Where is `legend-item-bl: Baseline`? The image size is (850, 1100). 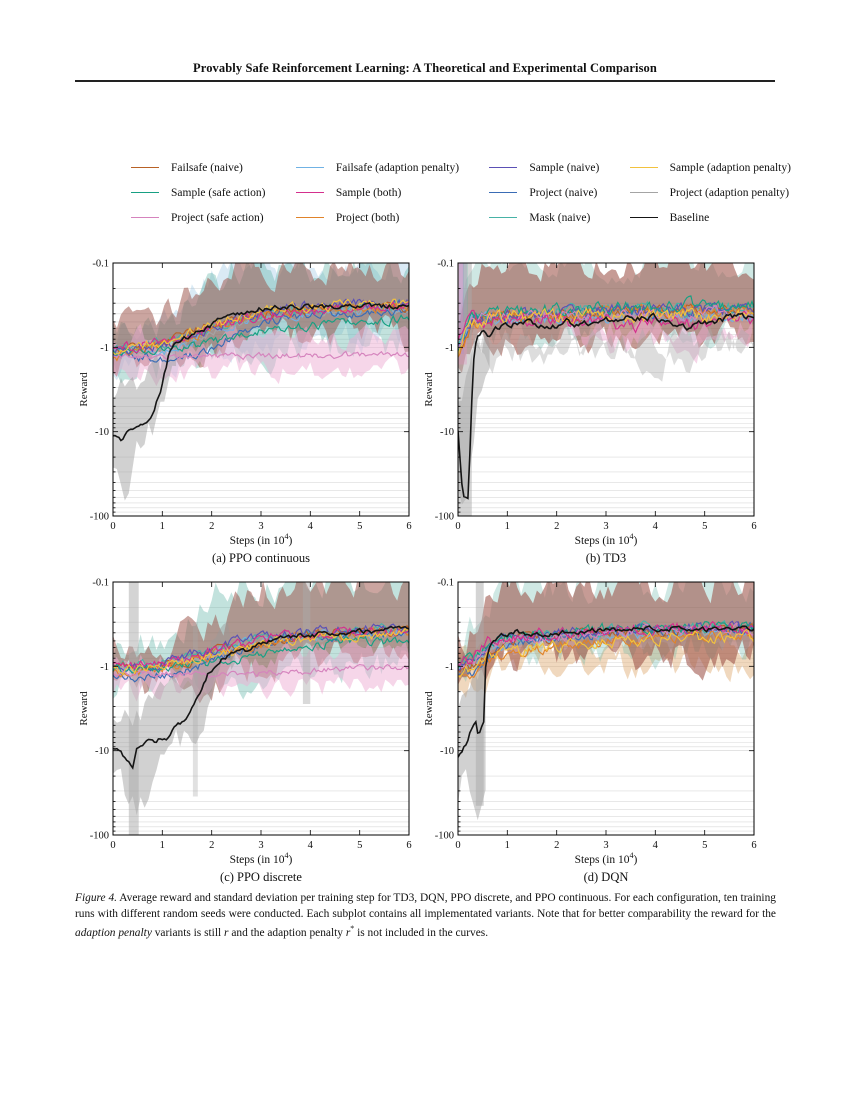
legend-item-bl: Baseline is located at coordinates (710, 217).